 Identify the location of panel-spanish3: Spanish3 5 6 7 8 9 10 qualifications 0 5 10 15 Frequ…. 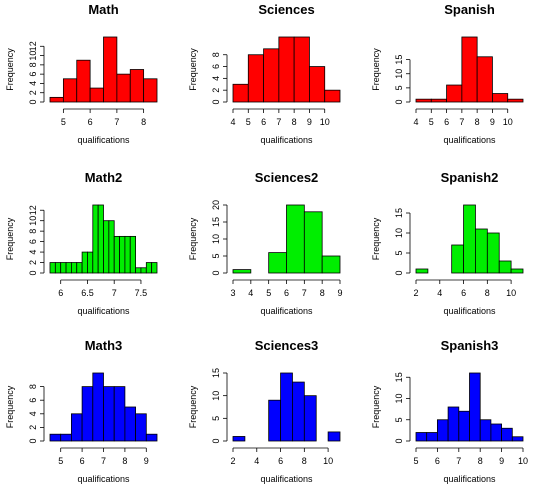
(449, 411).